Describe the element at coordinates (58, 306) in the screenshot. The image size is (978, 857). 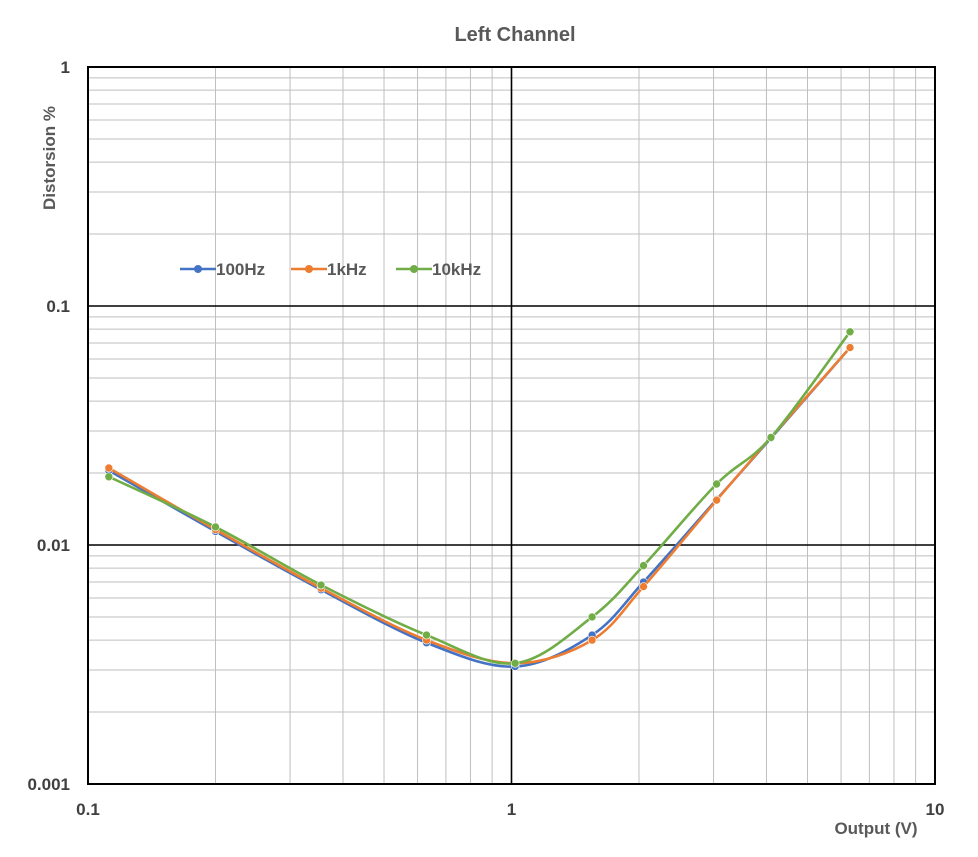
I see `y-tick-label: 0.1` at that location.